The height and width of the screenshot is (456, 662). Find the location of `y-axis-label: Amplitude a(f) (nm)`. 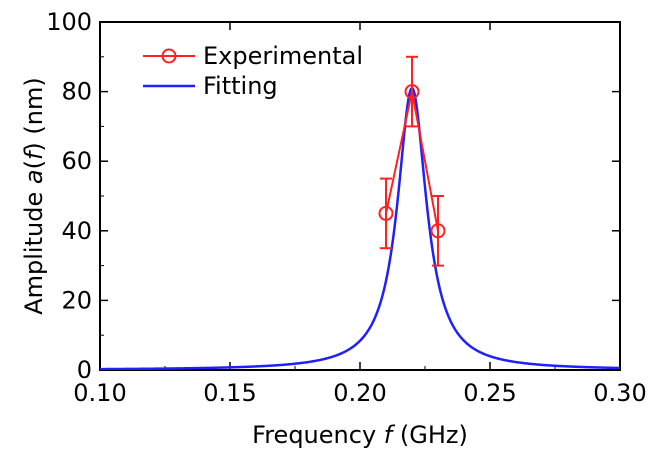

y-axis-label: Amplitude a(f) (nm) is located at coordinates (34, 196).